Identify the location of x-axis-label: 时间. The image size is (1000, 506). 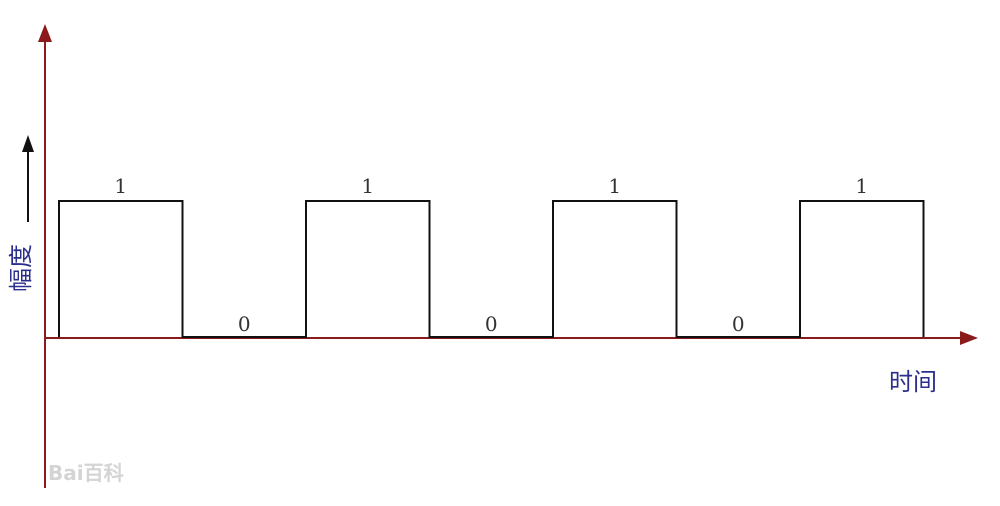
(913, 382).